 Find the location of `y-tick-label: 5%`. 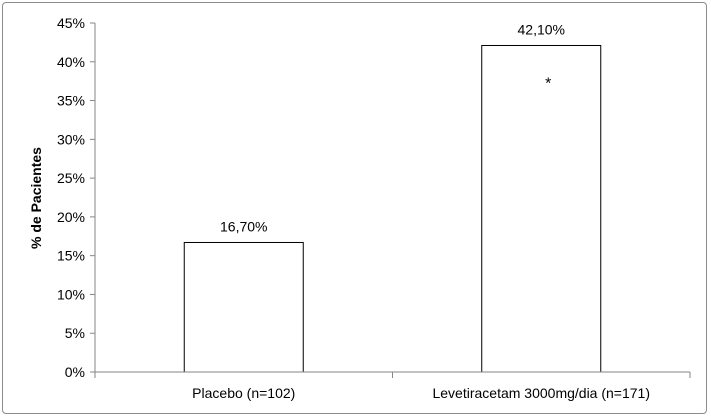

y-tick-label: 5% is located at coordinates (75, 333).